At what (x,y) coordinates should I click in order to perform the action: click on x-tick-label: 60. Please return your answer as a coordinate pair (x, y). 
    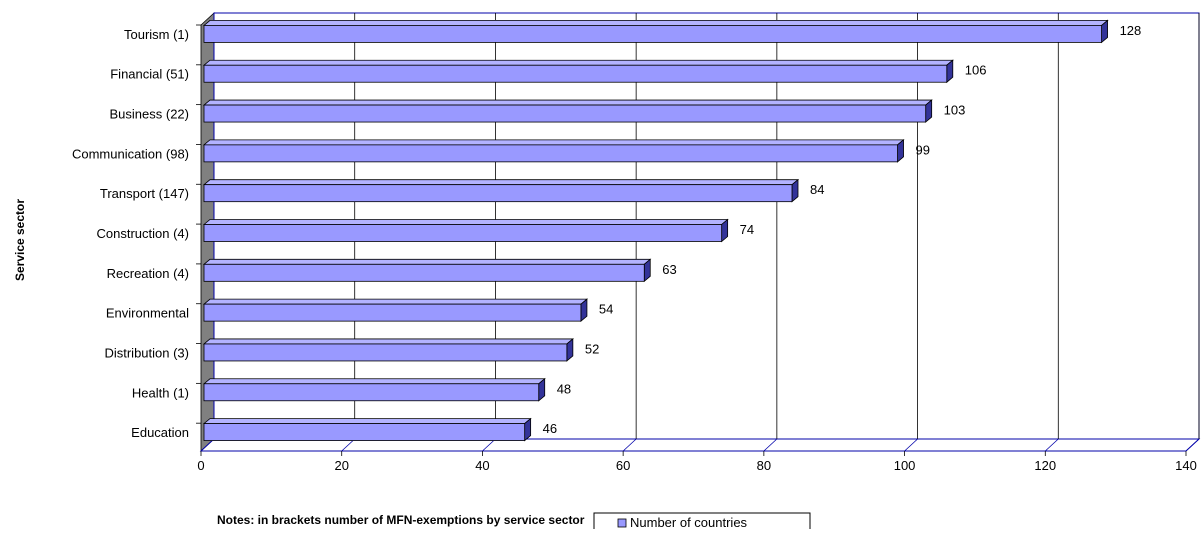
    Looking at the image, I should click on (623, 465).